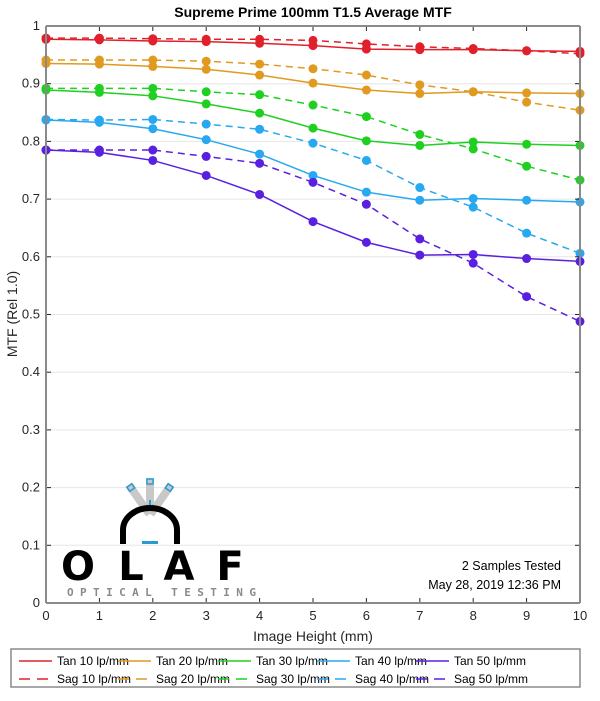  Describe the element at coordinates (259, 615) in the screenshot. I see `x-tick-label: 4` at that location.